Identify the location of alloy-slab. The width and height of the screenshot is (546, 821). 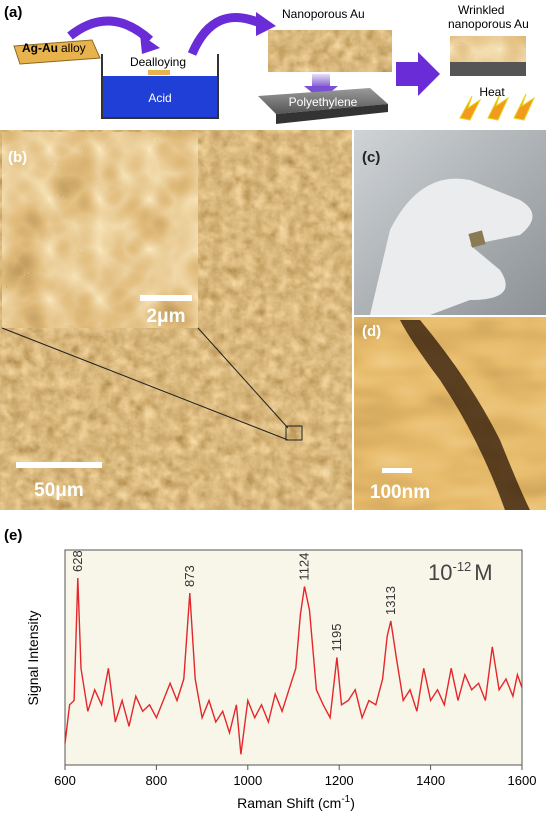
(57, 52).